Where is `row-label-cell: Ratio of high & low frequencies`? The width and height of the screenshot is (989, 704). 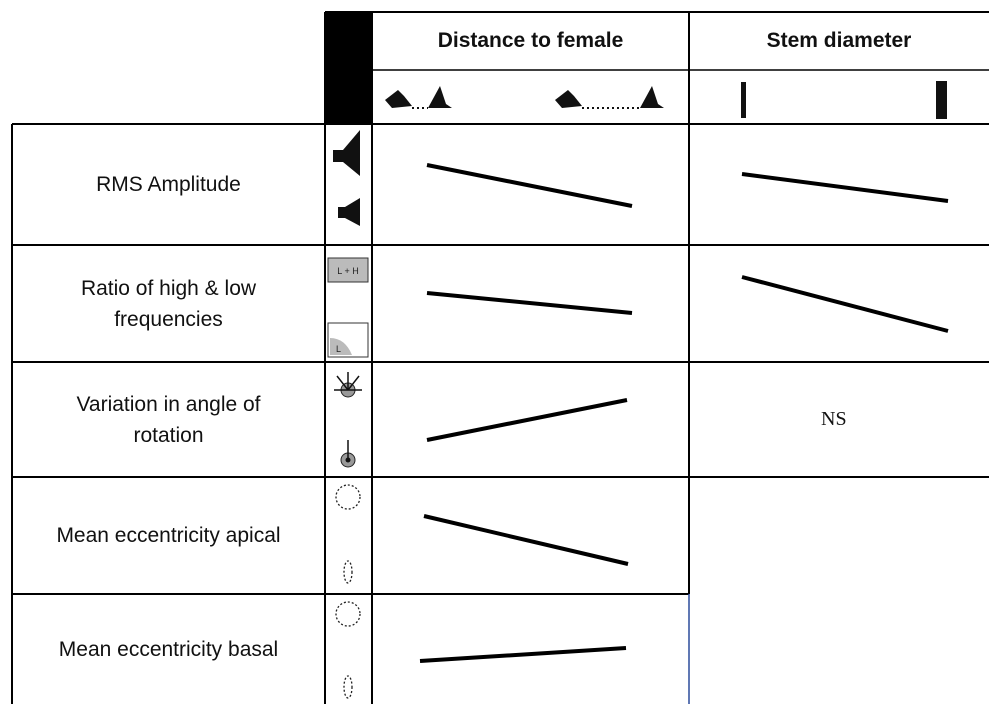
row-label-cell: Ratio of high & low frequencies is located at coordinates (168, 303).